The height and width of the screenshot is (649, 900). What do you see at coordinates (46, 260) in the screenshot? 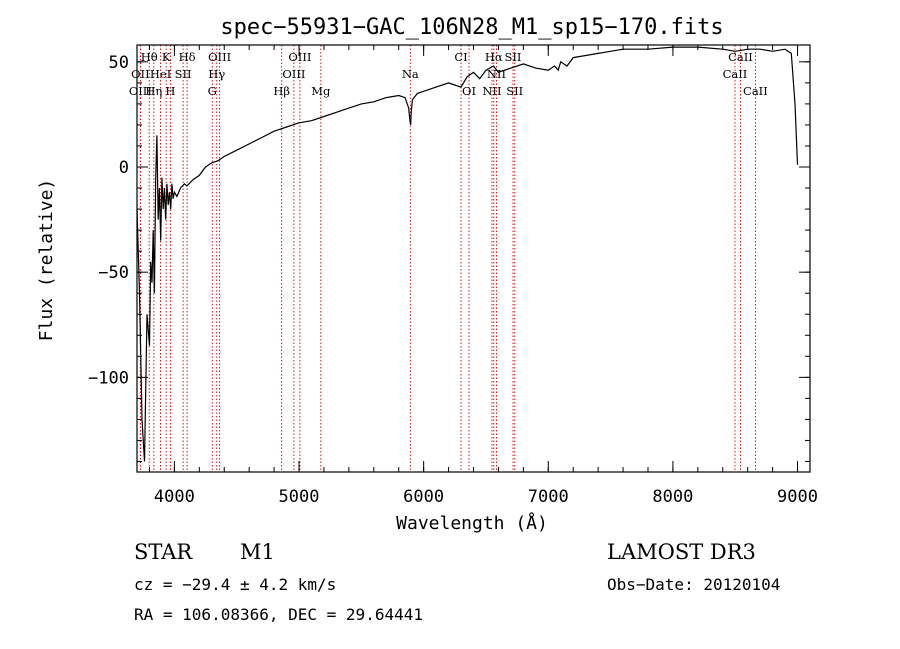
I see `y-axis-label: Flux (relative)` at bounding box center [46, 260].